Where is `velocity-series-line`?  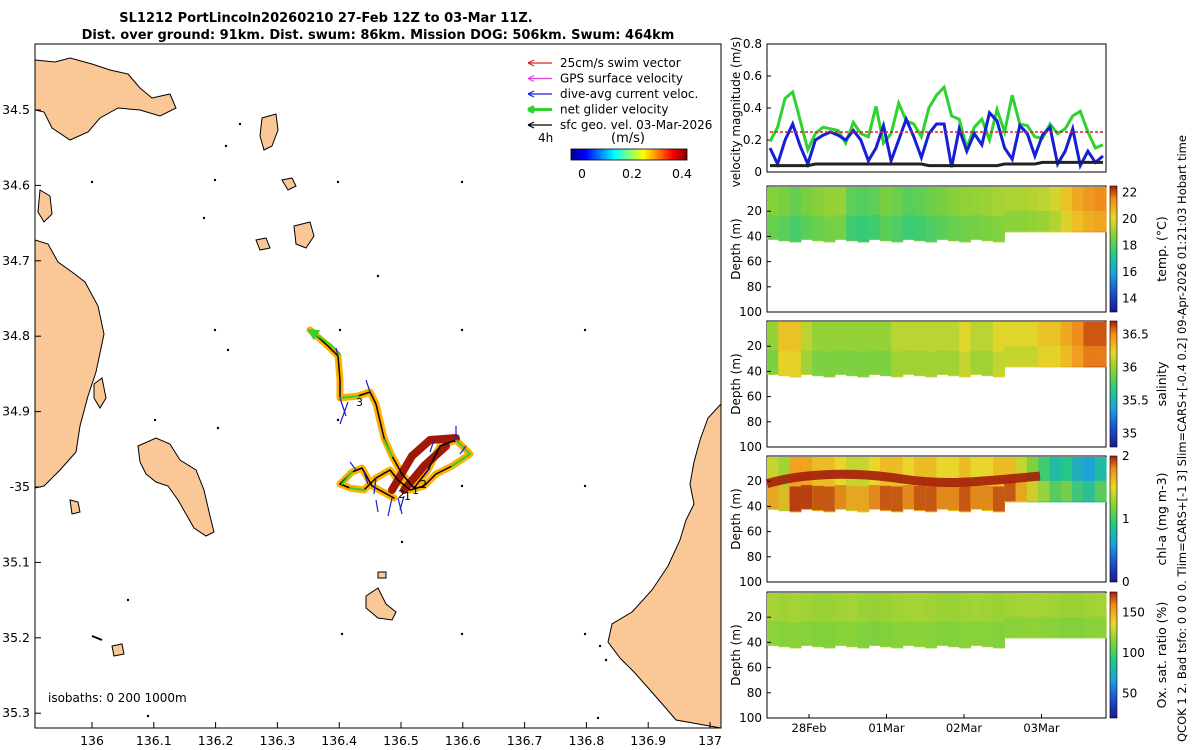
velocity-series-line is located at coordinates (936, 139).